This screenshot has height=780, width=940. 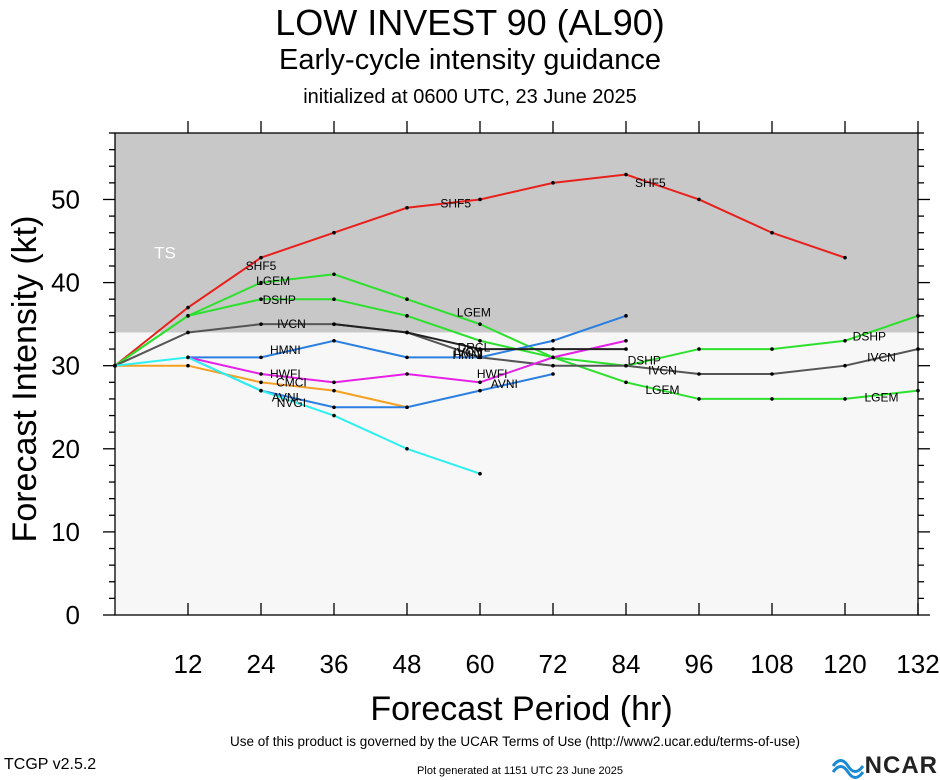 I want to click on series-label-nvgi: NVGI, so click(x=291, y=403).